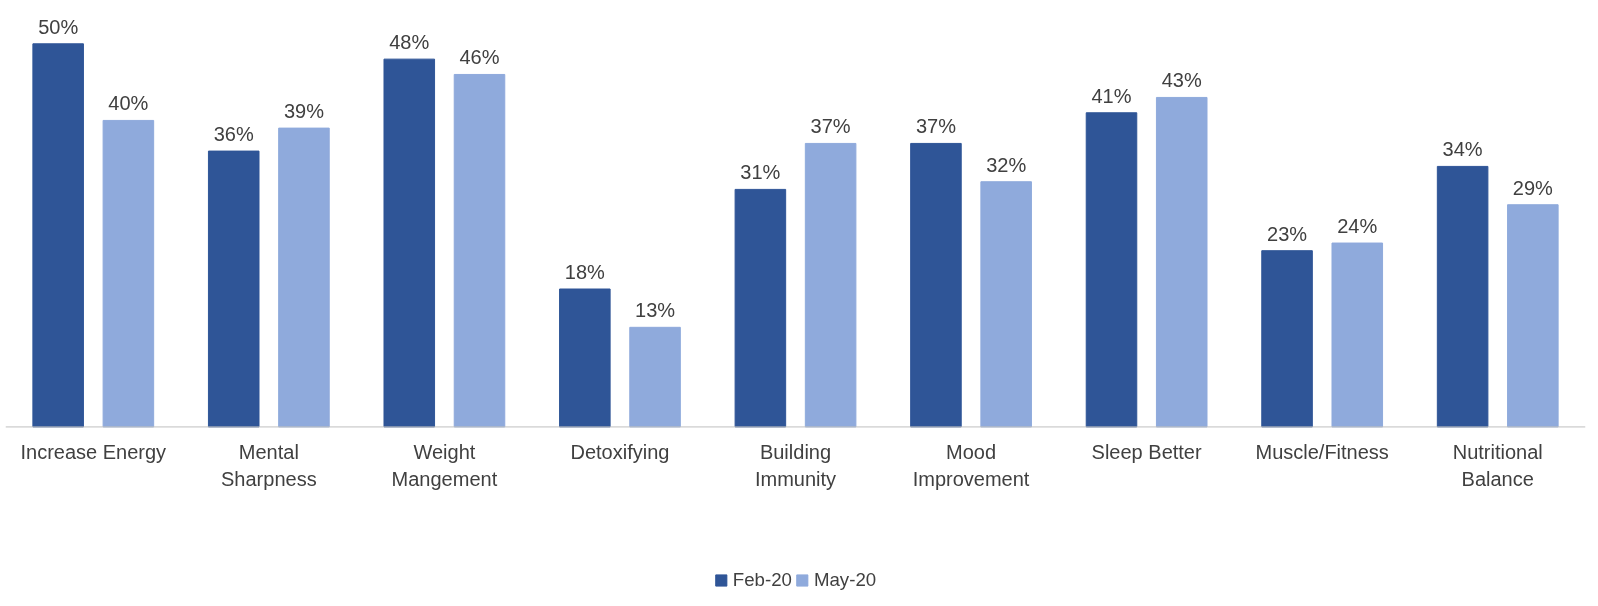 This screenshot has width=1598, height=606. What do you see at coordinates (304, 111) in the screenshot?
I see `data-label: 39%` at bounding box center [304, 111].